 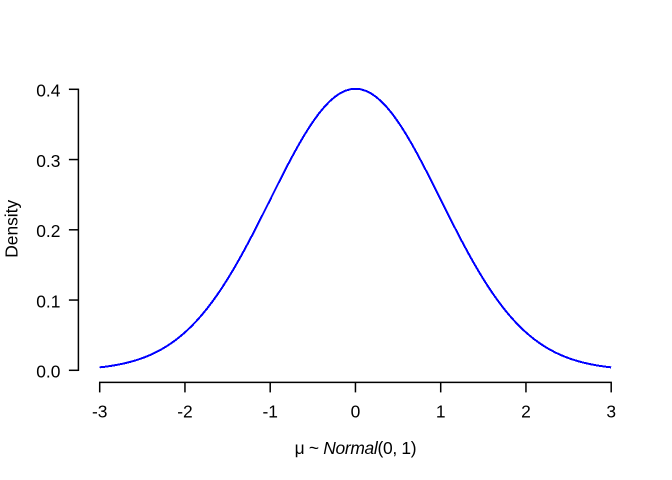 What do you see at coordinates (12, 229) in the screenshot?
I see `svg-text: Density` at bounding box center [12, 229].